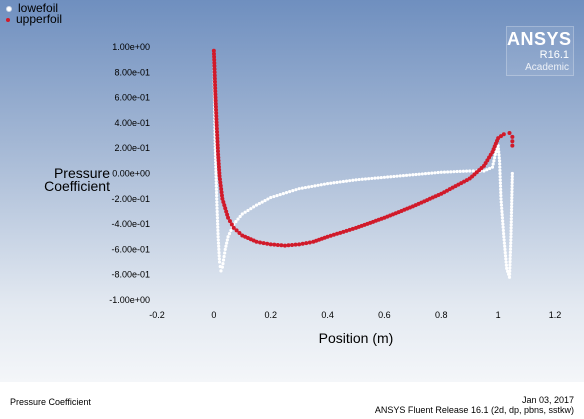 The width and height of the screenshot is (584, 419). What do you see at coordinates (539, 39) in the screenshot?
I see `logo-name: ANSYS` at bounding box center [539, 39].